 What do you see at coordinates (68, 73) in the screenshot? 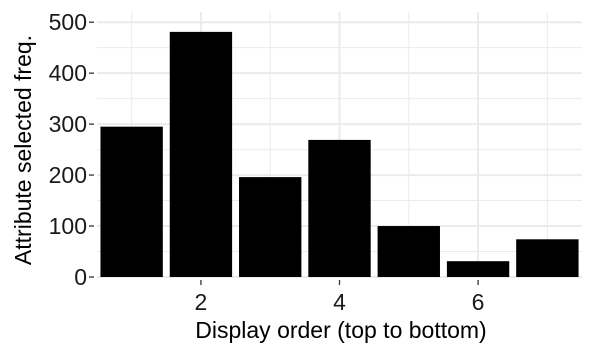
I see `y-tick-label: 400` at bounding box center [68, 73].